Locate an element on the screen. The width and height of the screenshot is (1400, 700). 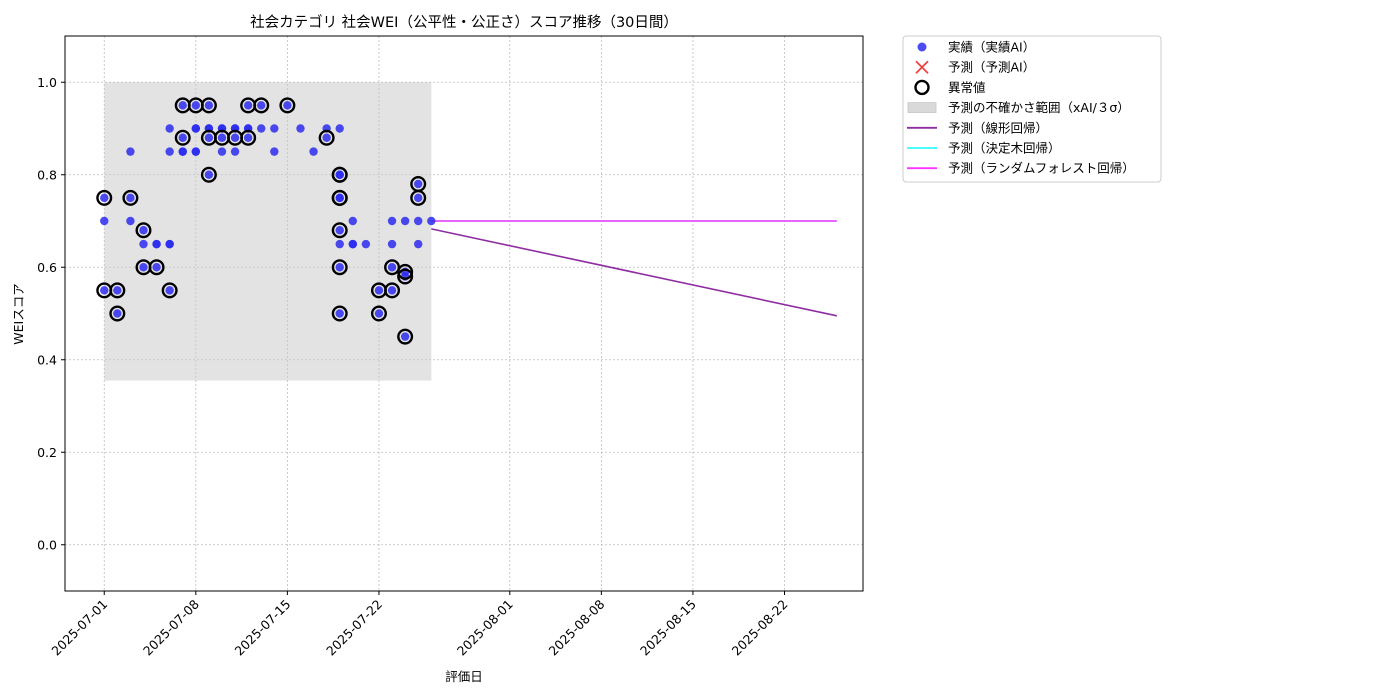
x-tick-label: 2025-07-01 is located at coordinates (79, 628).